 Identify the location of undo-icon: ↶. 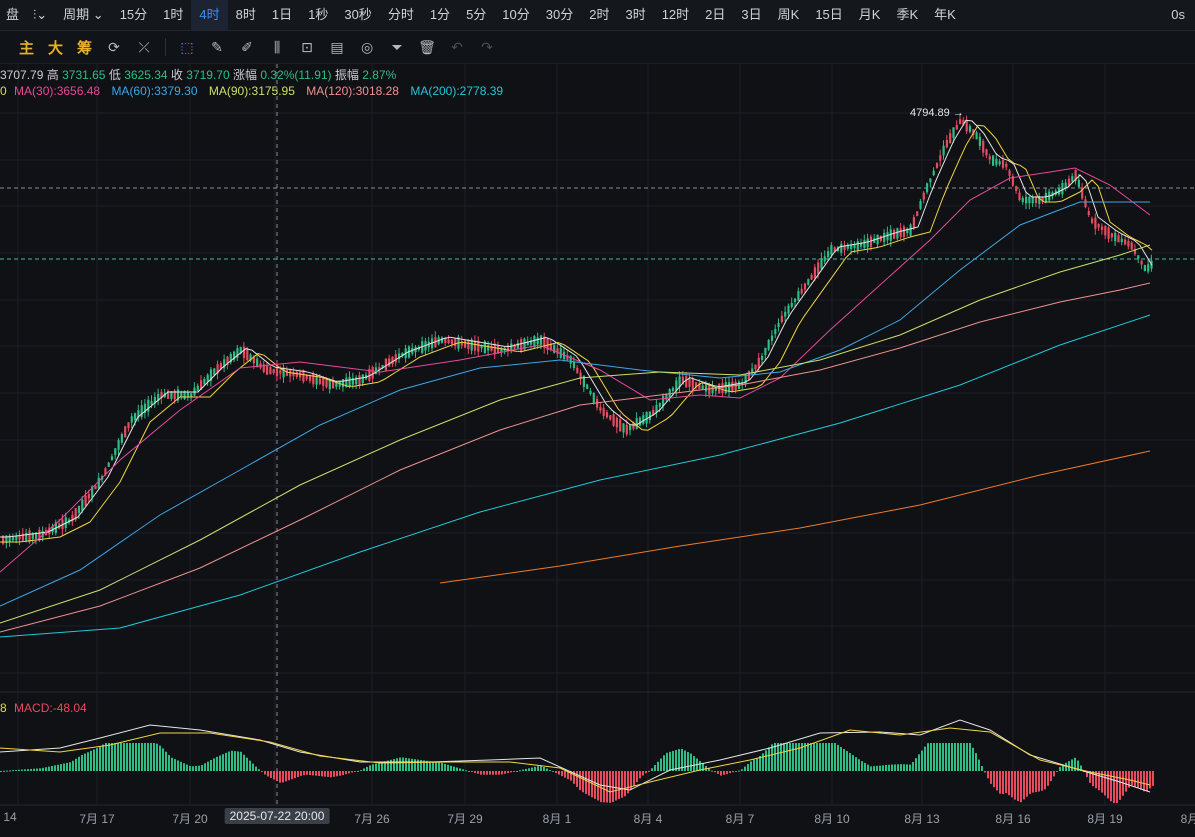
(457, 46).